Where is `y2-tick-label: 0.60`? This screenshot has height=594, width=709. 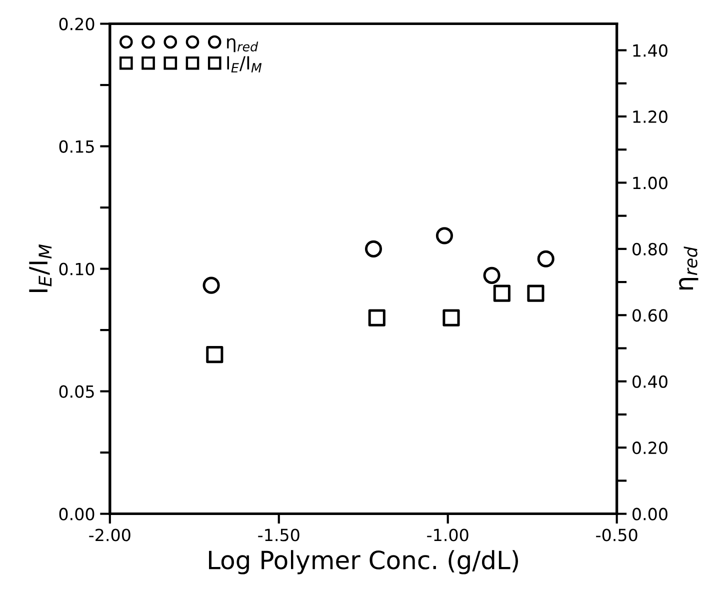
y2-tick-label: 0.60 is located at coordinates (650, 315).